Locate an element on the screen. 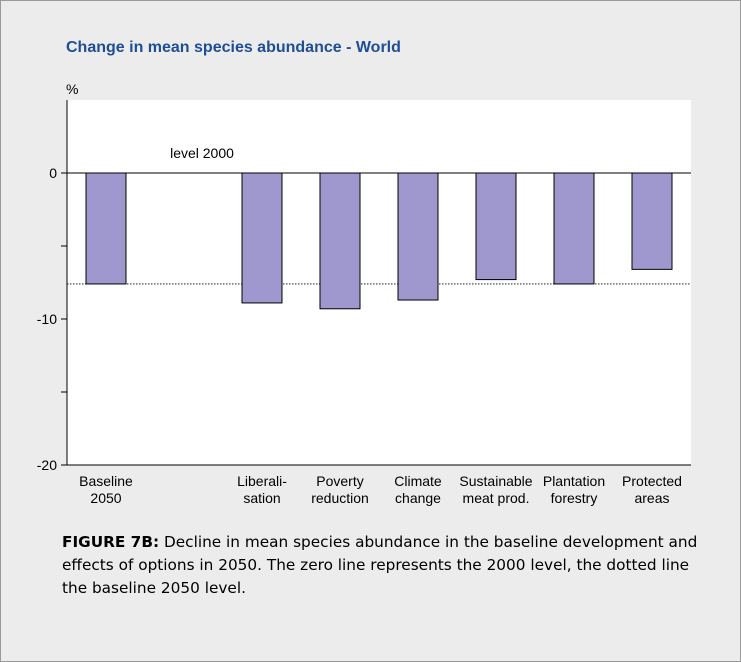 The width and height of the screenshot is (741, 662). category-label: forestry is located at coordinates (574, 498).